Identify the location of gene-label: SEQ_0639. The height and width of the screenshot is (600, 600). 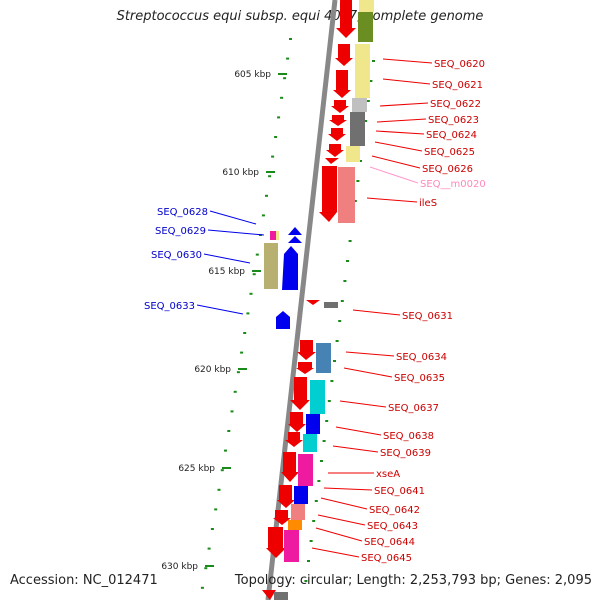
(405, 453).